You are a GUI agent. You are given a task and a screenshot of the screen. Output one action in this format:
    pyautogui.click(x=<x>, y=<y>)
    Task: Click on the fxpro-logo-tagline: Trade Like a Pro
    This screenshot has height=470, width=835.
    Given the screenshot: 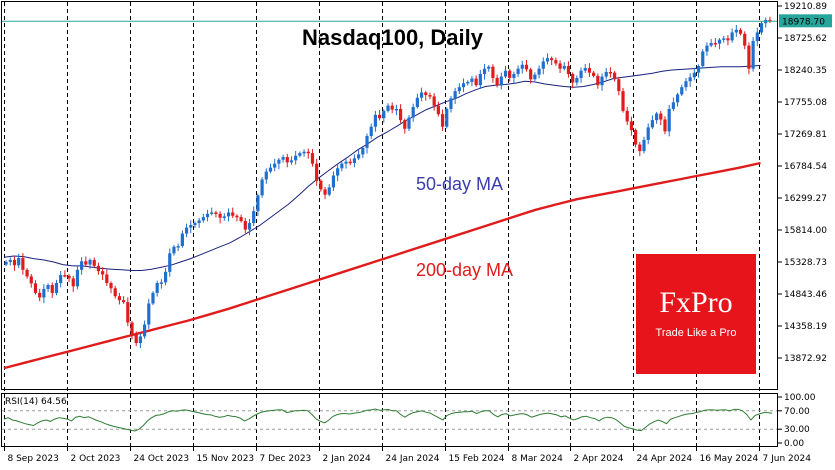 What is the action you would take?
    pyautogui.click(x=696, y=333)
    